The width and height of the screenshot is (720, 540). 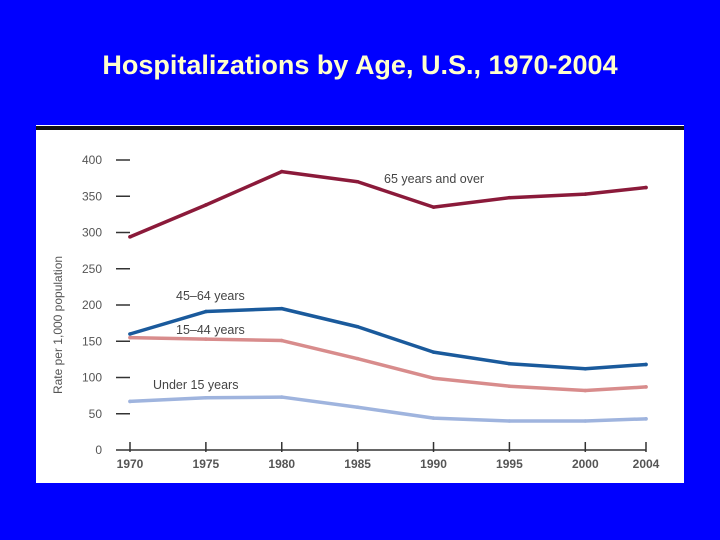 I want to click on y-tick-label: 150, so click(x=92, y=341).